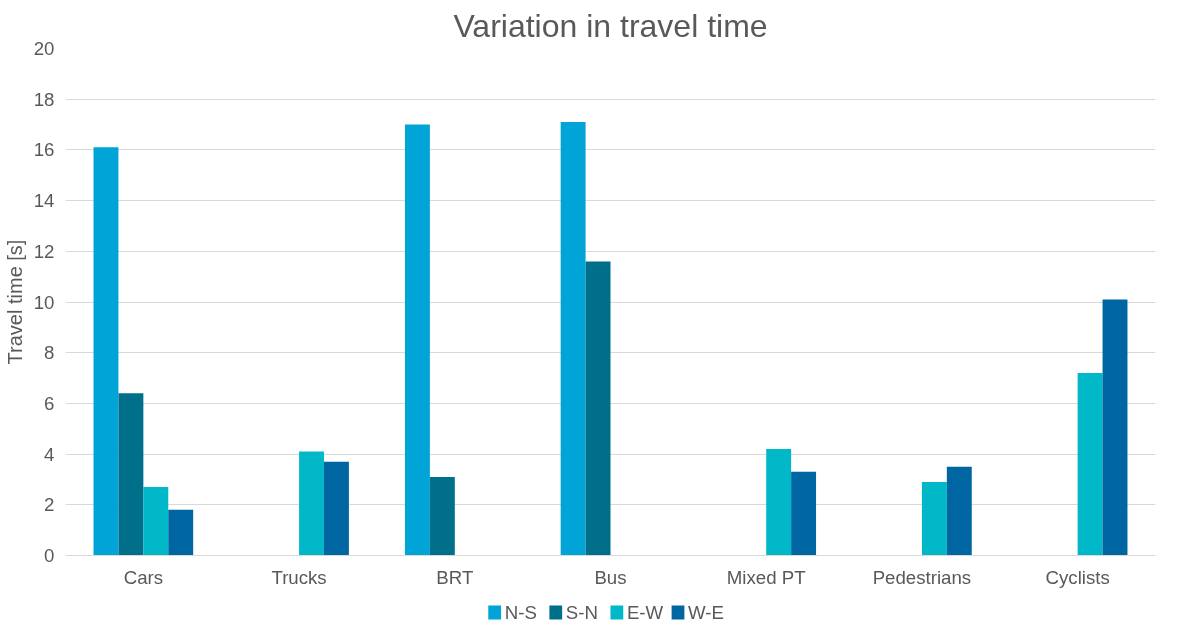  What do you see at coordinates (49, 403) in the screenshot?
I see `y-tick-label: 6` at bounding box center [49, 403].